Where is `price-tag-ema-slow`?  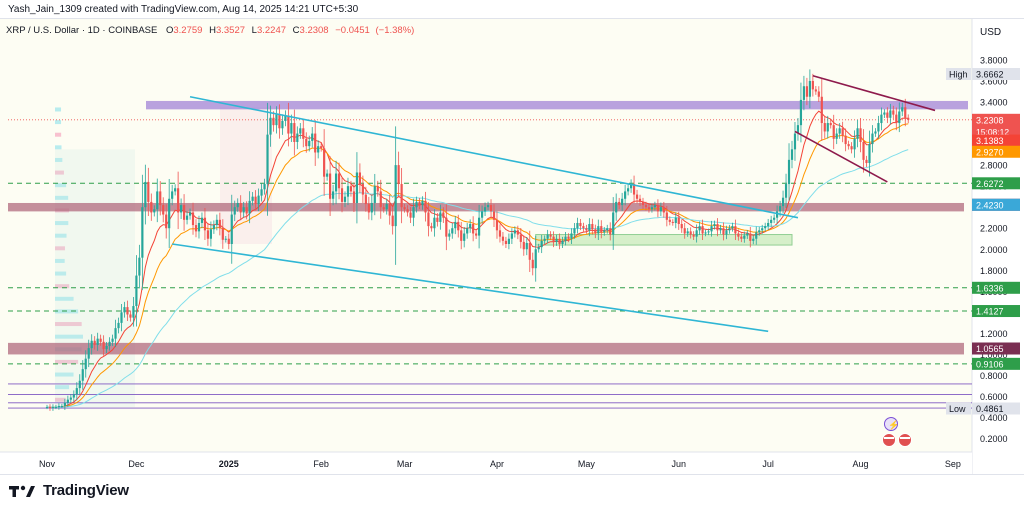
price-tag-ema-slow is located at coordinates (996, 204).